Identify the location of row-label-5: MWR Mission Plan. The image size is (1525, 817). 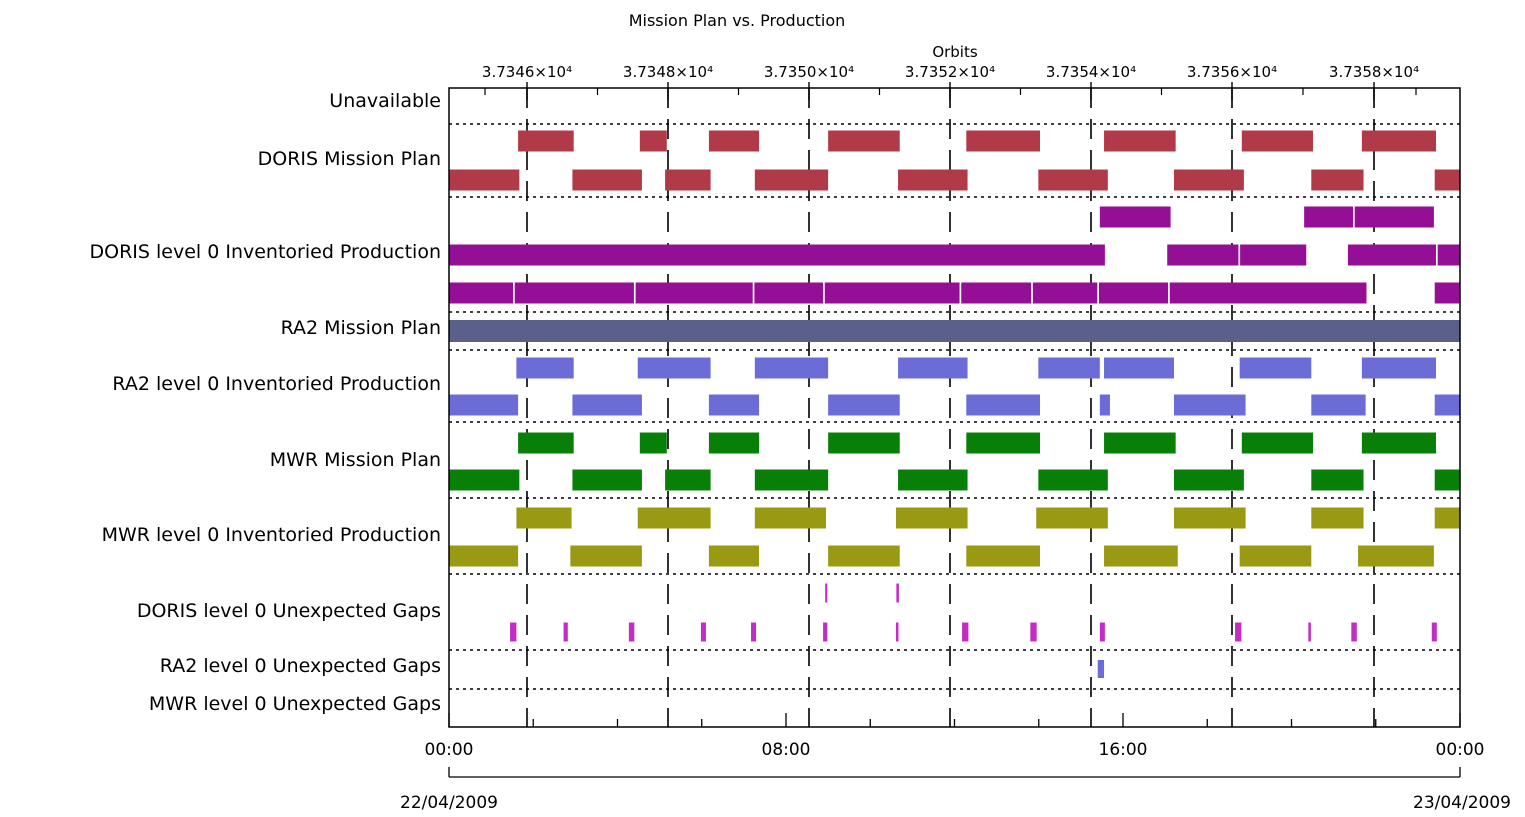
(355, 460).